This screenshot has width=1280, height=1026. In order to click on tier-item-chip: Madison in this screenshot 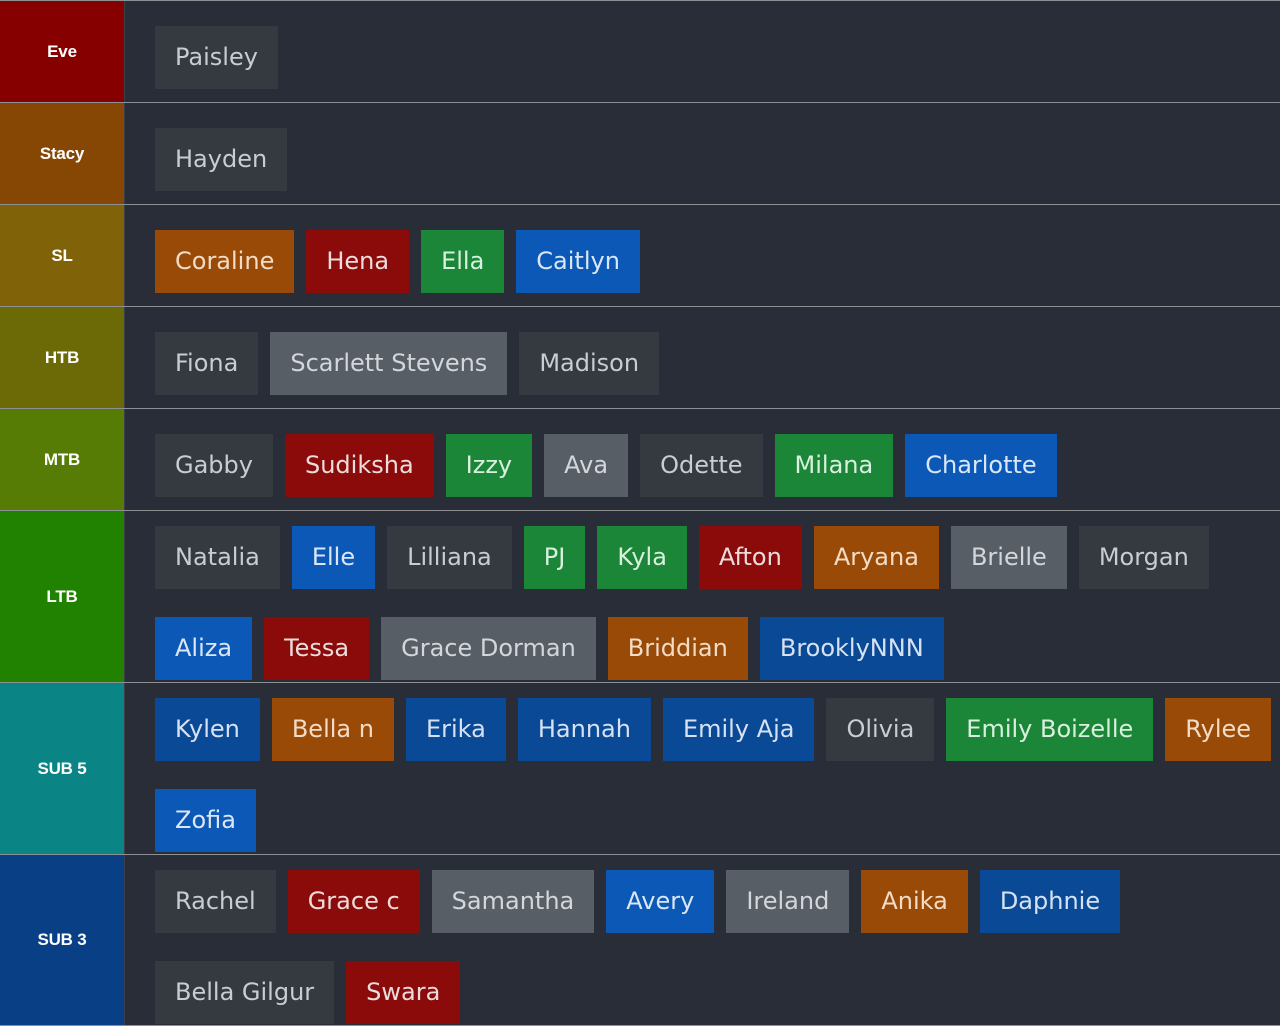, I will do `click(589, 363)`.